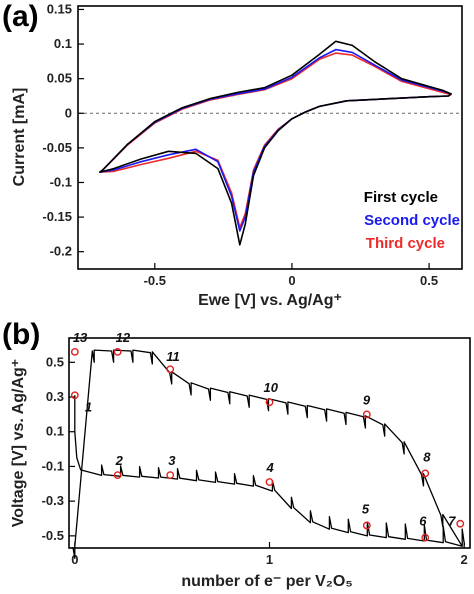  I want to click on marker-label: 8, so click(427, 456).